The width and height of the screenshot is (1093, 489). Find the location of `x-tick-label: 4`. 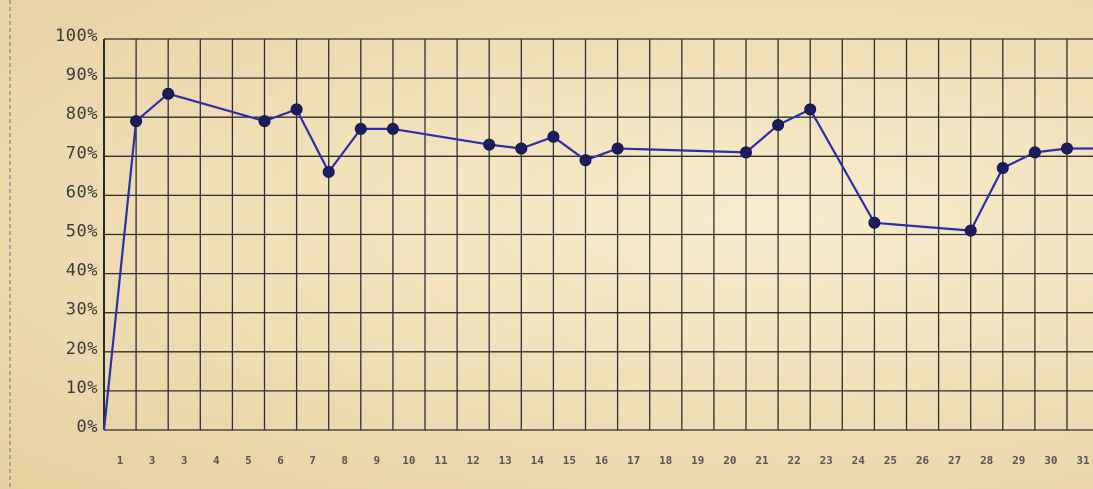

x-tick-label: 4 is located at coordinates (216, 460).